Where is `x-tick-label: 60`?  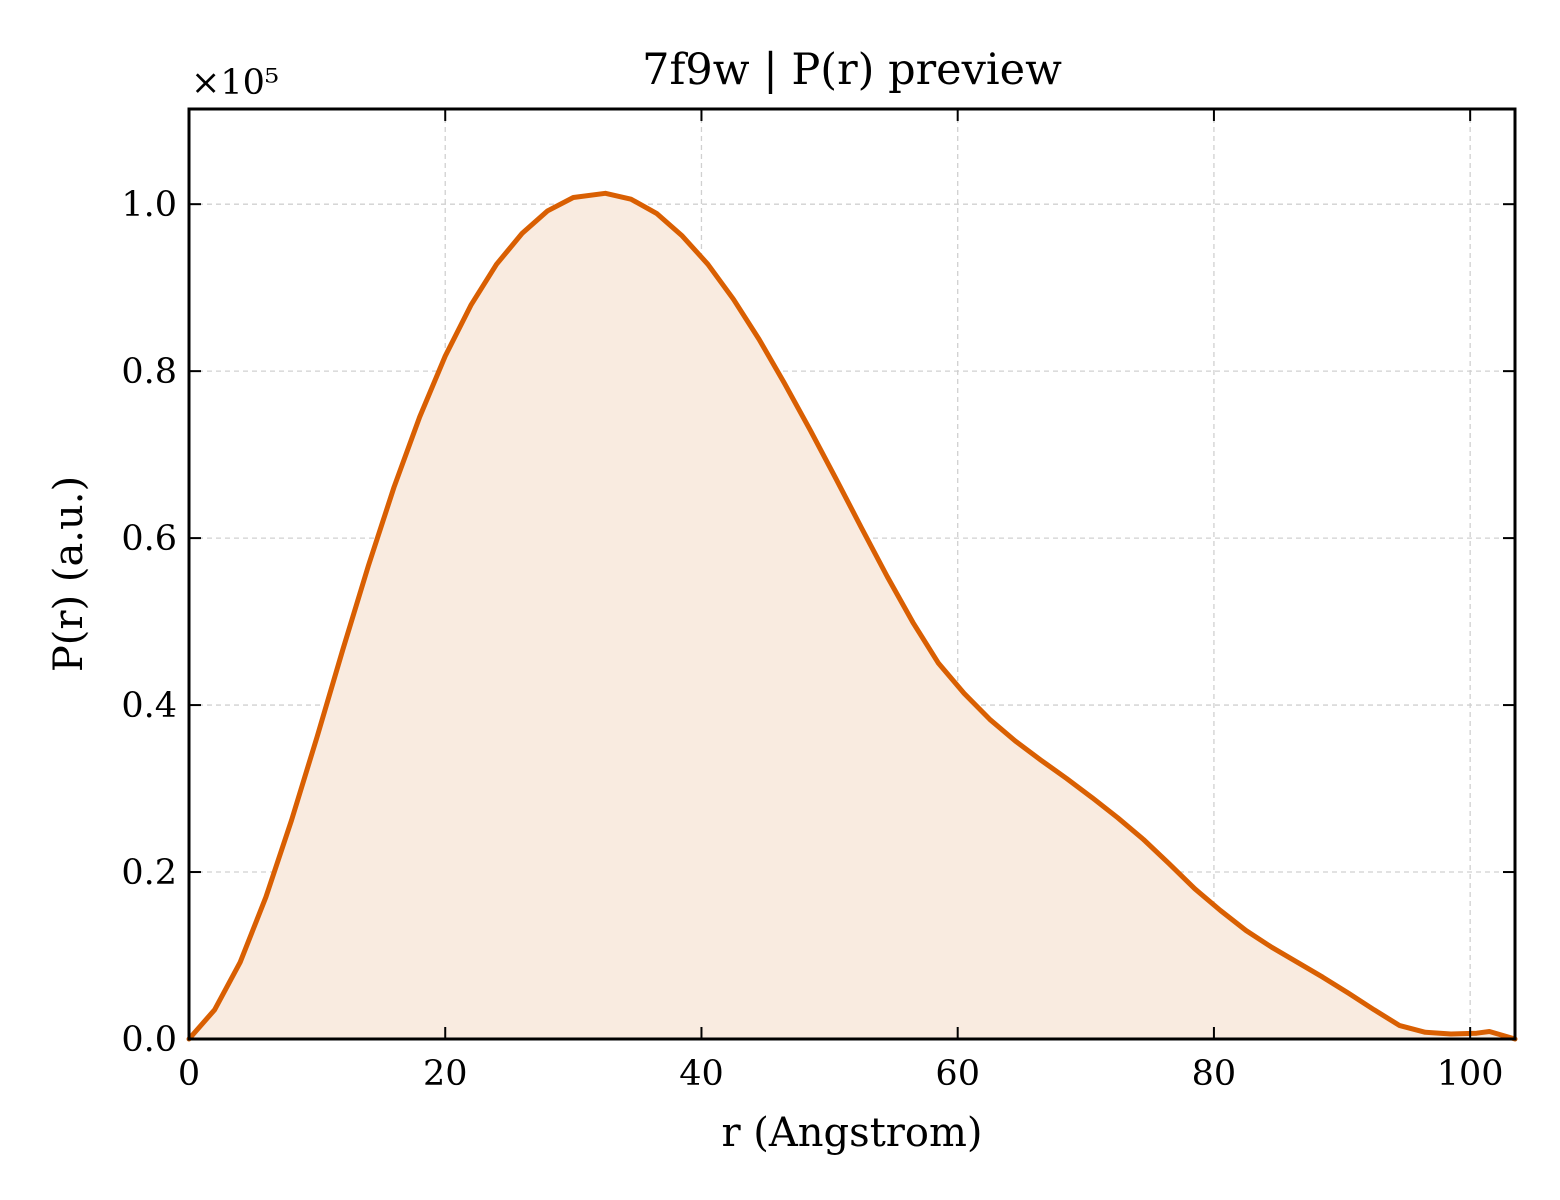
x-tick-label: 60 is located at coordinates (957, 1074).